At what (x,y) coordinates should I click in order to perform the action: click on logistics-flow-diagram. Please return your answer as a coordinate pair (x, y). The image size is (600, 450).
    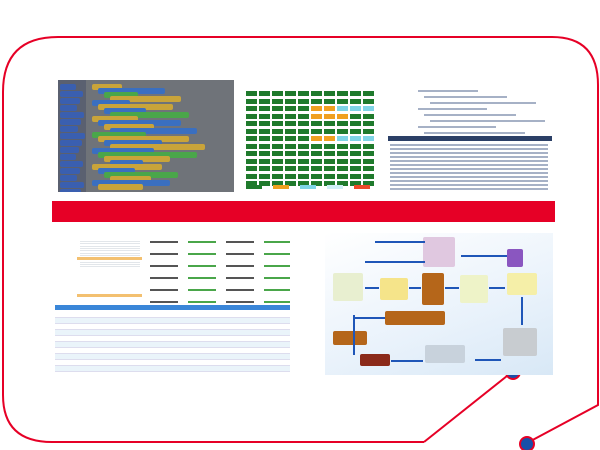
    Looking at the image, I should click on (439, 304).